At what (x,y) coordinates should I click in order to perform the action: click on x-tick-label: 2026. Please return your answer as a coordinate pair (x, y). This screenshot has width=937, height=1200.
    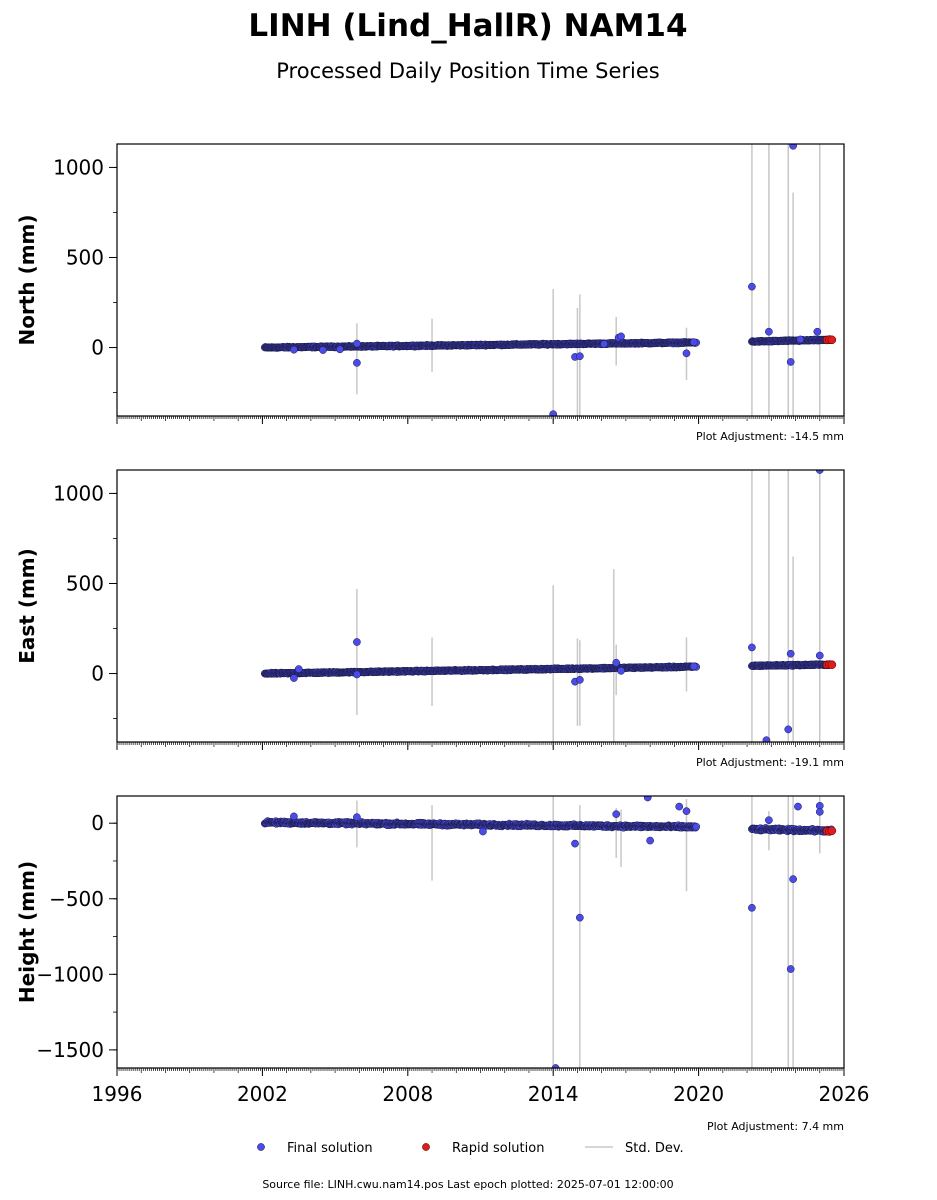
    Looking at the image, I should click on (844, 1094).